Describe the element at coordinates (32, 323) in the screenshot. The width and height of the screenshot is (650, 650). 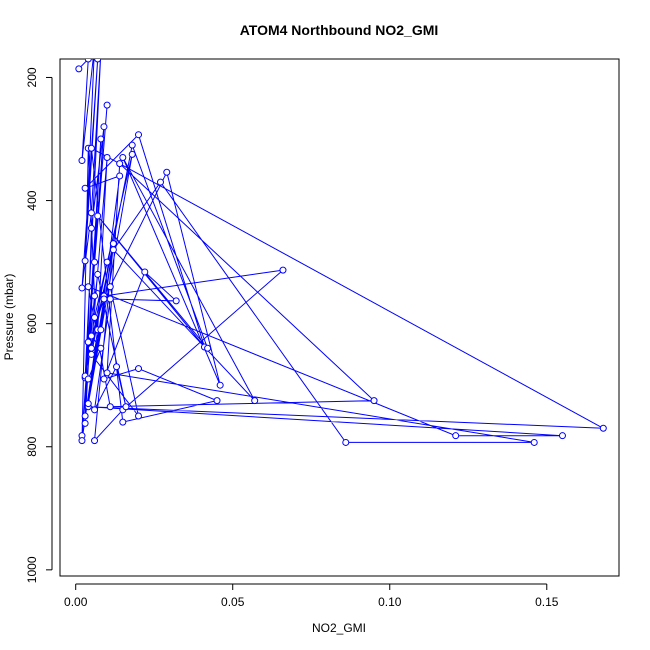
I see `y-tick-label: 600` at that location.